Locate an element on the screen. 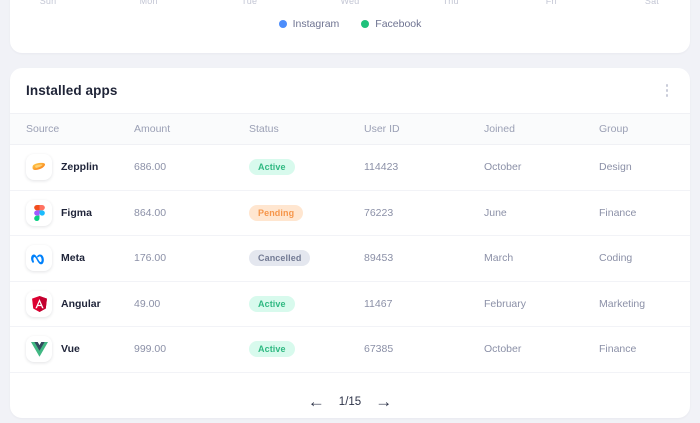 The width and height of the screenshot is (700, 423). cell-user-id: 76223 is located at coordinates (424, 213).